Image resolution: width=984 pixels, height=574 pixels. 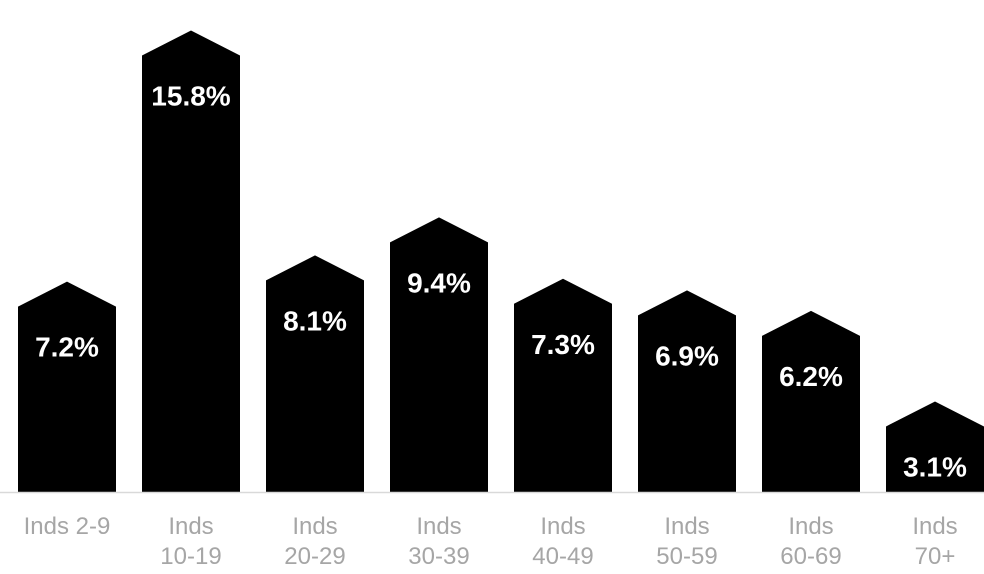 What do you see at coordinates (934, 541) in the screenshot?
I see `category-tick-label: Inds 70+` at bounding box center [934, 541].